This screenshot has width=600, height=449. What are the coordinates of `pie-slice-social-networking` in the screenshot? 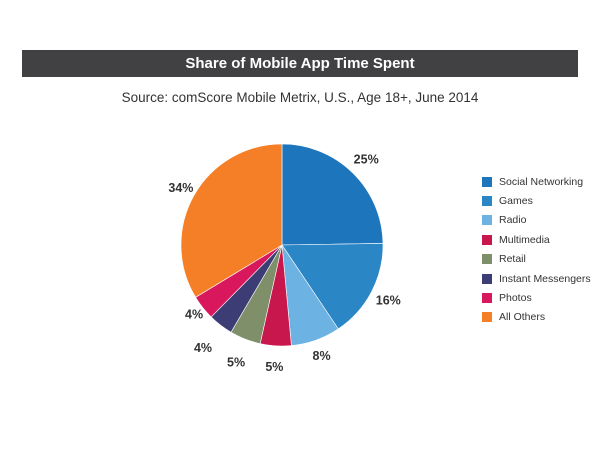 It's located at (332, 194).